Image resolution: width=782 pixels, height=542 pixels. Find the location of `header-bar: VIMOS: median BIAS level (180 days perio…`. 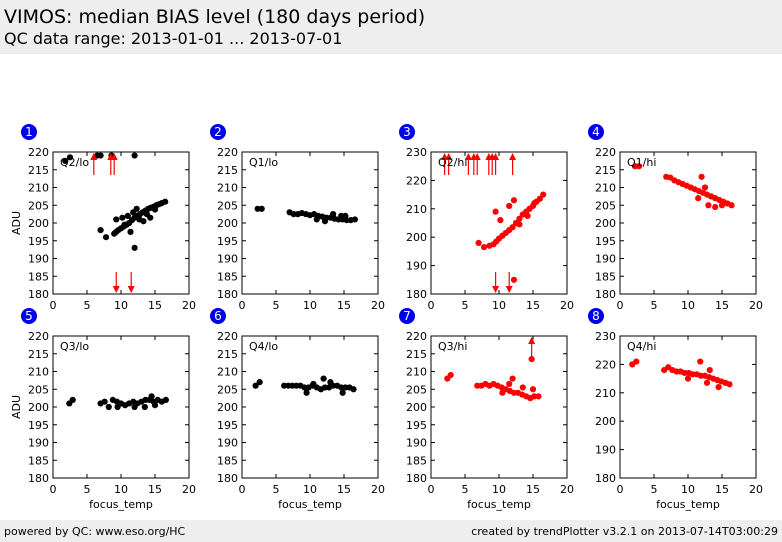

header-bar: VIMOS: median BIAS level (180 days perio… is located at coordinates (391, 27).